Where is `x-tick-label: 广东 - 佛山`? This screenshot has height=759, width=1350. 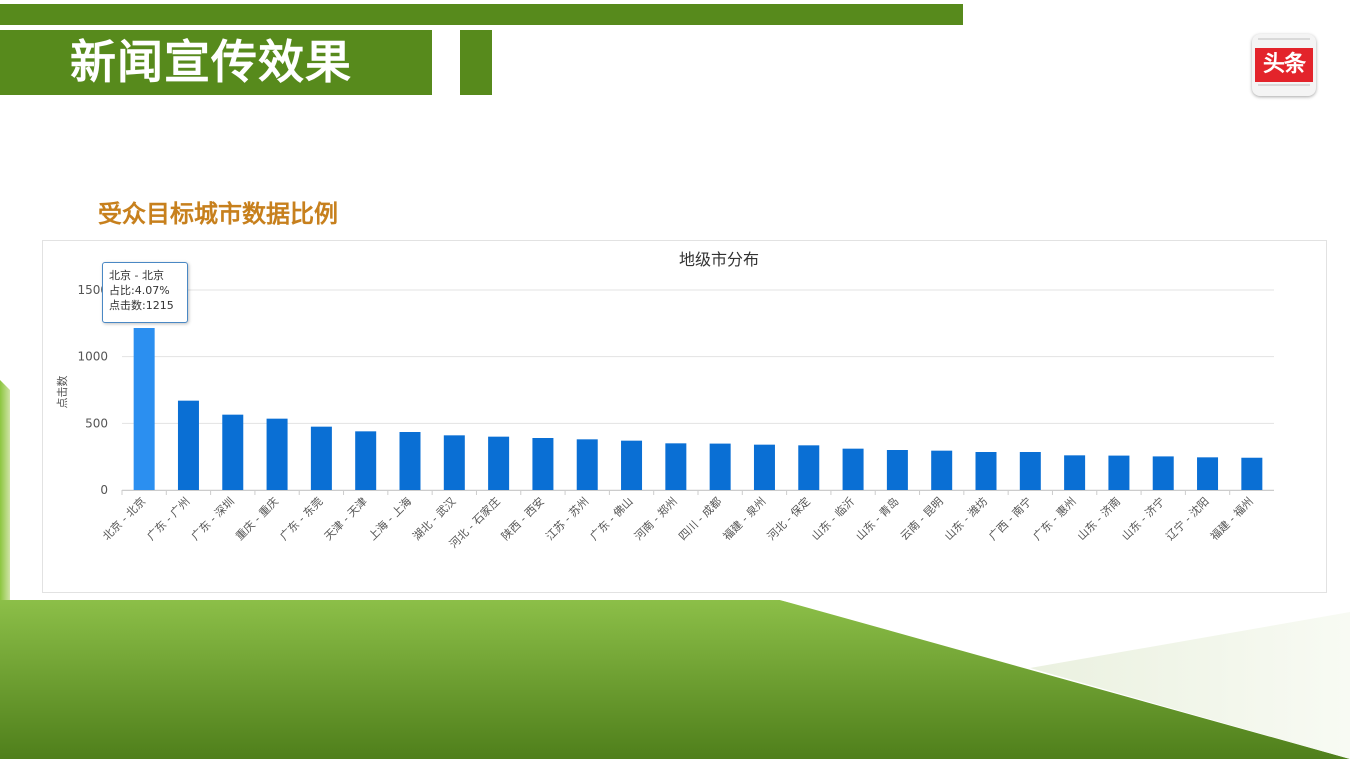
x-tick-label: 广东 - 佛山 is located at coordinates (612, 519).